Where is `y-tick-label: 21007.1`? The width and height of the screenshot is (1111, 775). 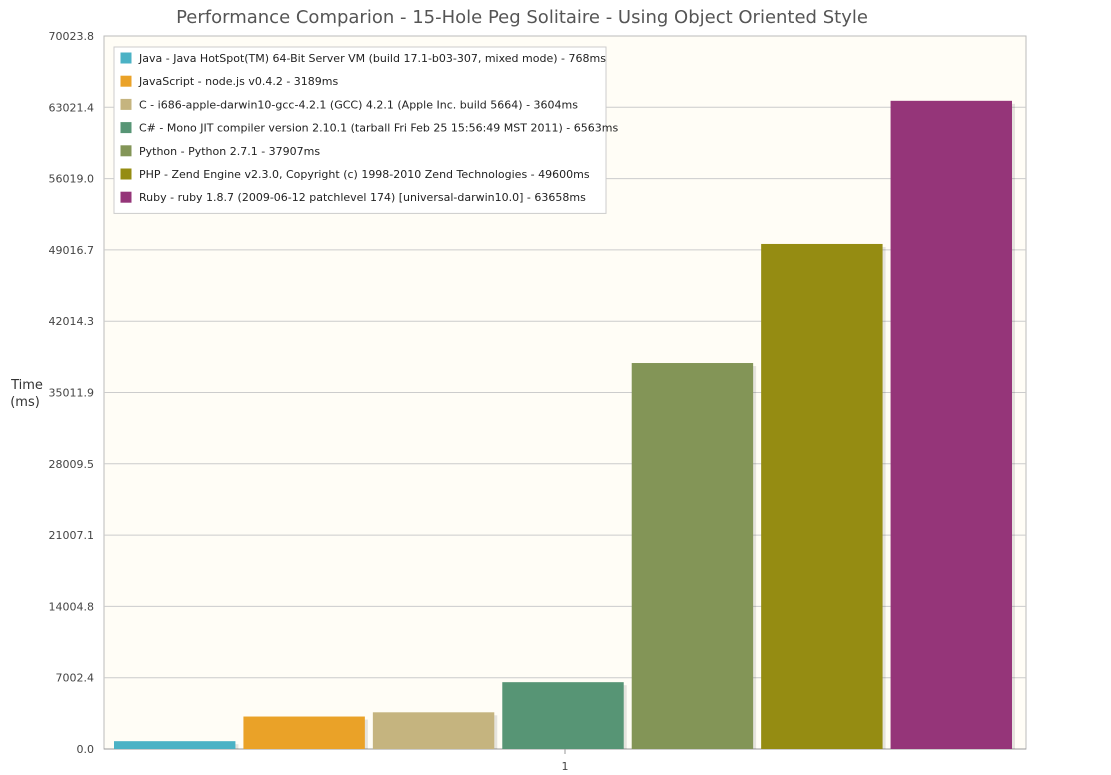
y-tick-label: 21007.1 is located at coordinates (72, 535).